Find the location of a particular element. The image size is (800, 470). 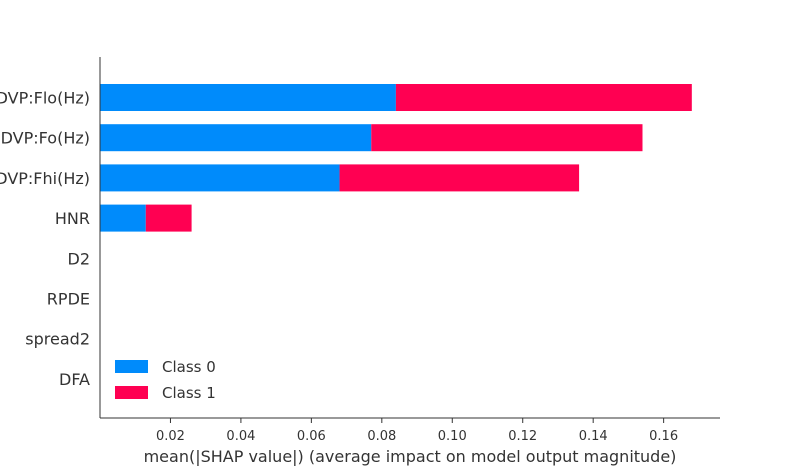

y-tick-label: RPDE is located at coordinates (68, 299).